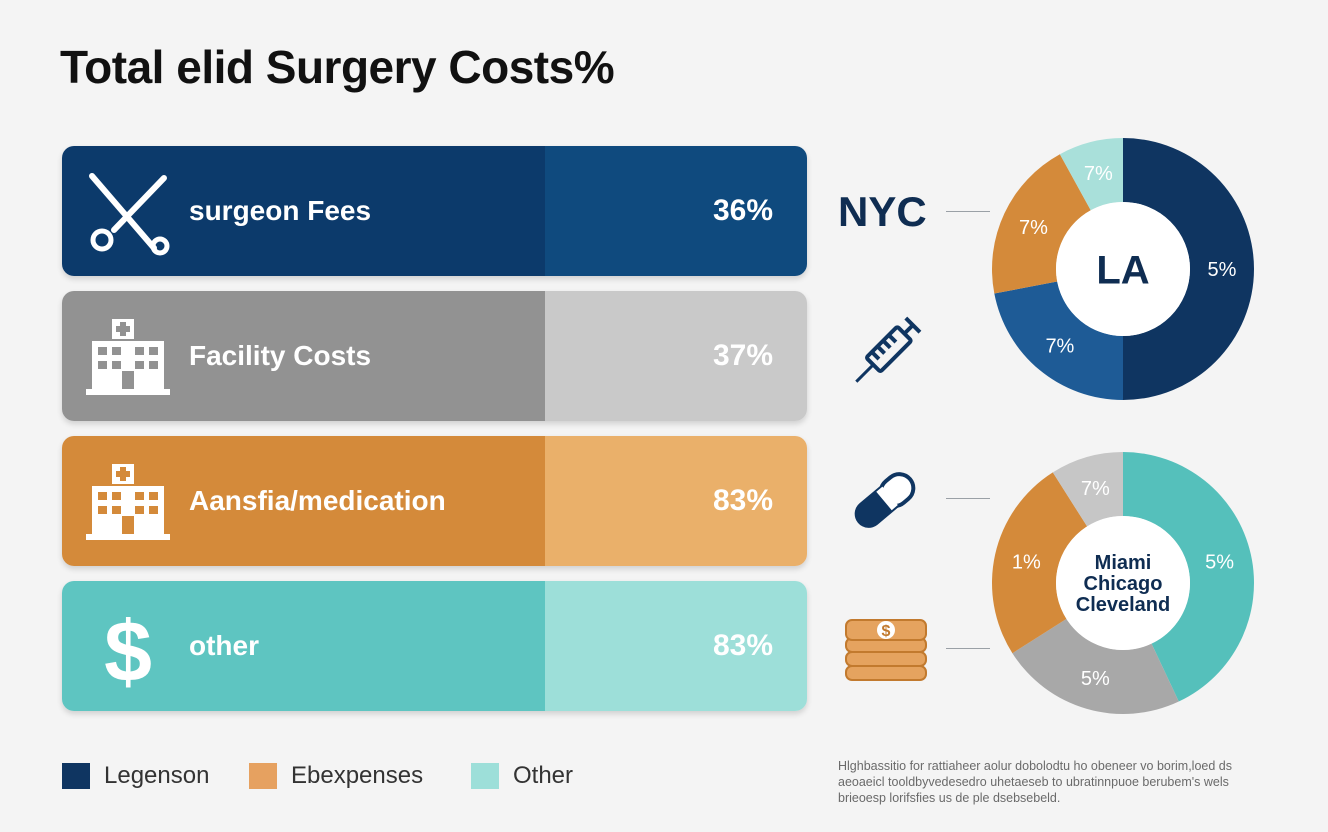 The height and width of the screenshot is (832, 1328). What do you see at coordinates (224, 645) in the screenshot?
I see `bar-label: other` at bounding box center [224, 645].